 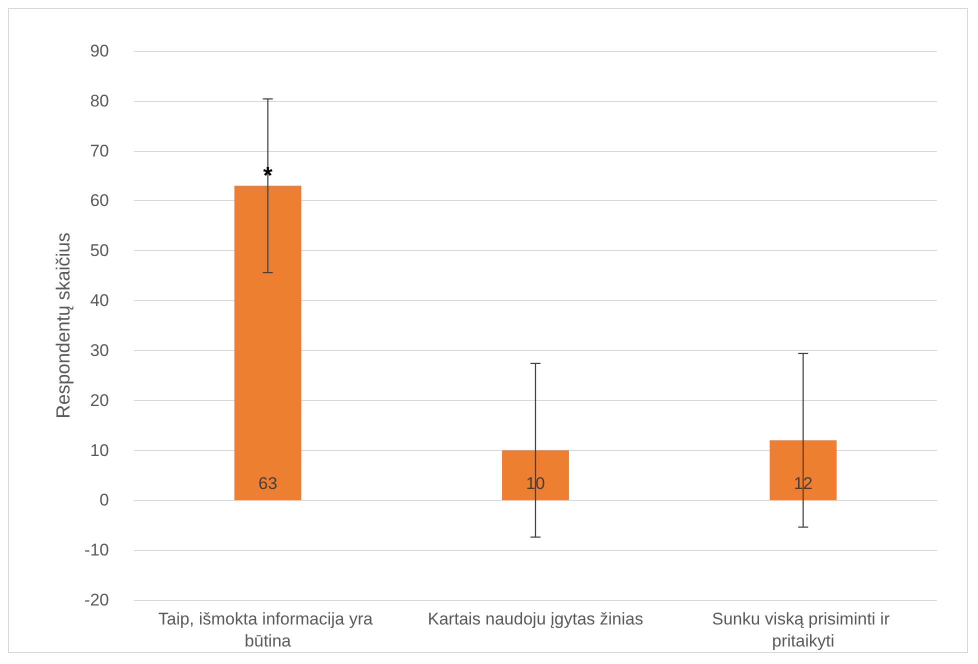 I want to click on y-tick-label: 0, so click(x=104, y=500).